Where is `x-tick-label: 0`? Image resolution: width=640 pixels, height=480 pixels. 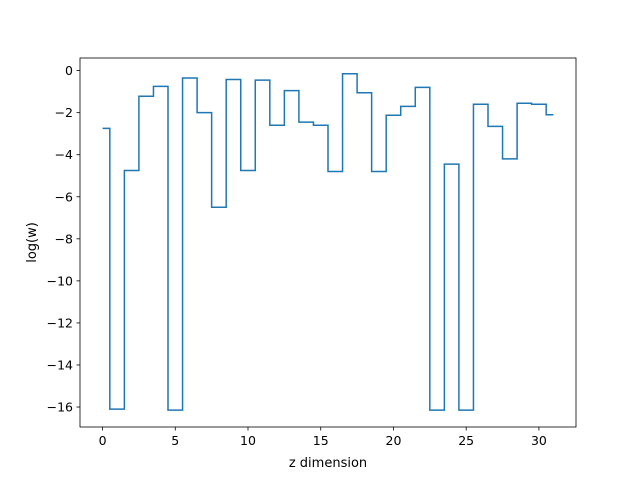 x-tick-label: 0 is located at coordinates (103, 440).